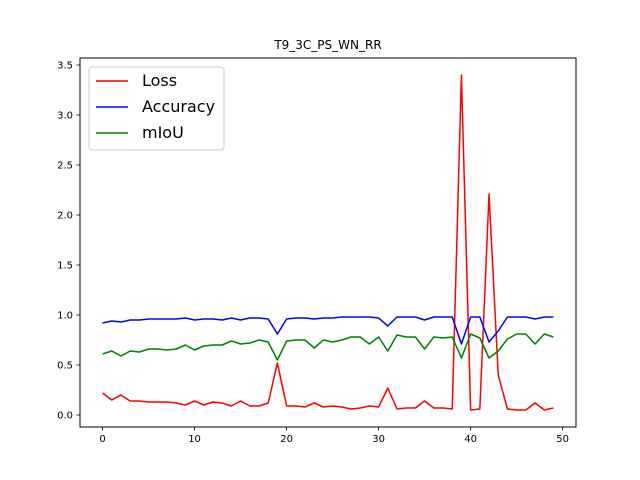  Describe the element at coordinates (65, 416) in the screenshot. I see `y-tick-label: 0.0` at that location.